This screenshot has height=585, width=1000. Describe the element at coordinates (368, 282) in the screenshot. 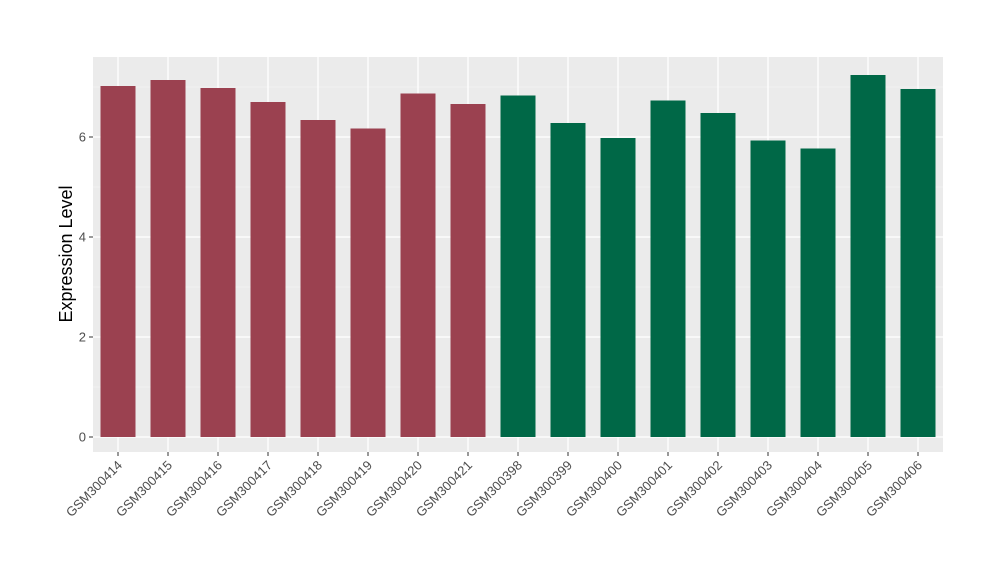

I see `bar-GSM300419` at that location.